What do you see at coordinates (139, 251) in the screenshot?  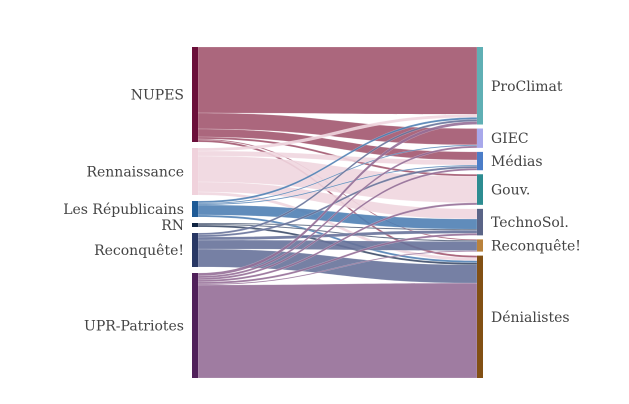 I see `source-label-4: Reconquête!` at bounding box center [139, 251].